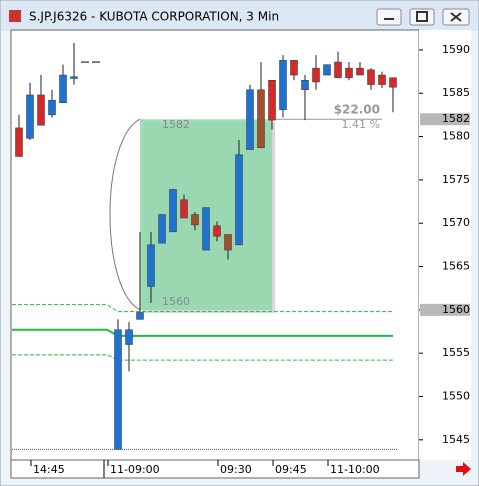 The height and width of the screenshot is (486, 479). Describe the element at coordinates (456, 266) in the screenshot. I see `y-tick-label: 1565` at that location.